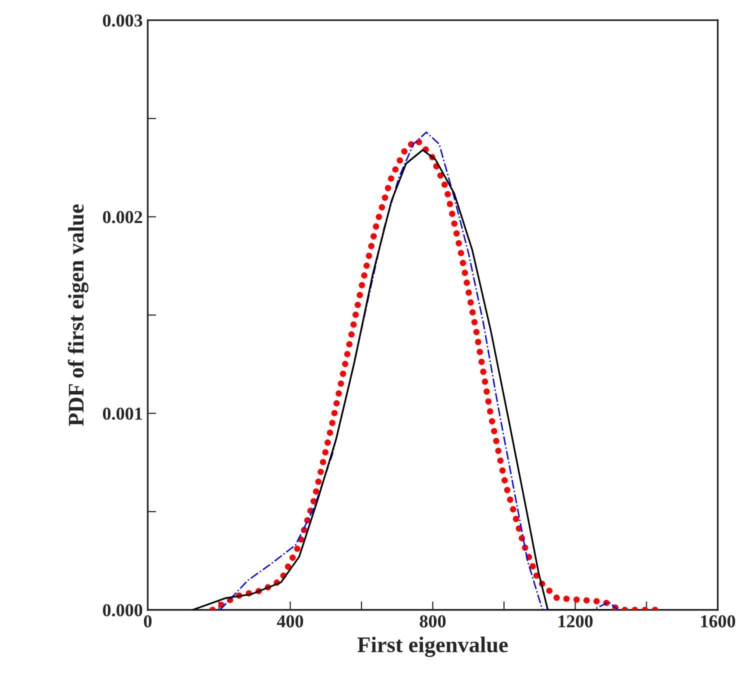 The width and height of the screenshot is (750, 697). Describe the element at coordinates (575, 621) in the screenshot. I see `x-tick-label: 1200` at that location.